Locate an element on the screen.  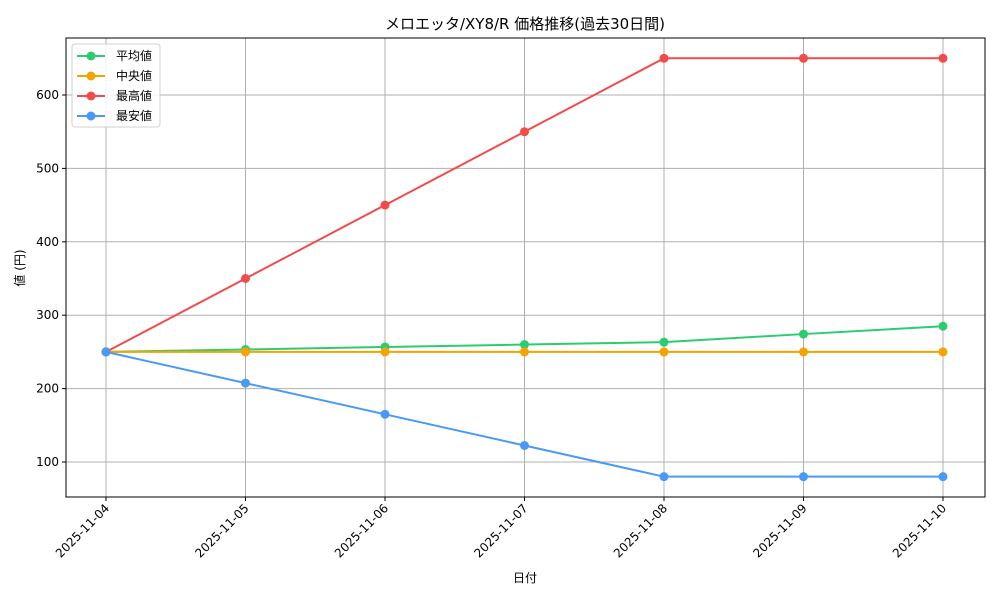
y-tick-label: 500 is located at coordinates (47, 168).